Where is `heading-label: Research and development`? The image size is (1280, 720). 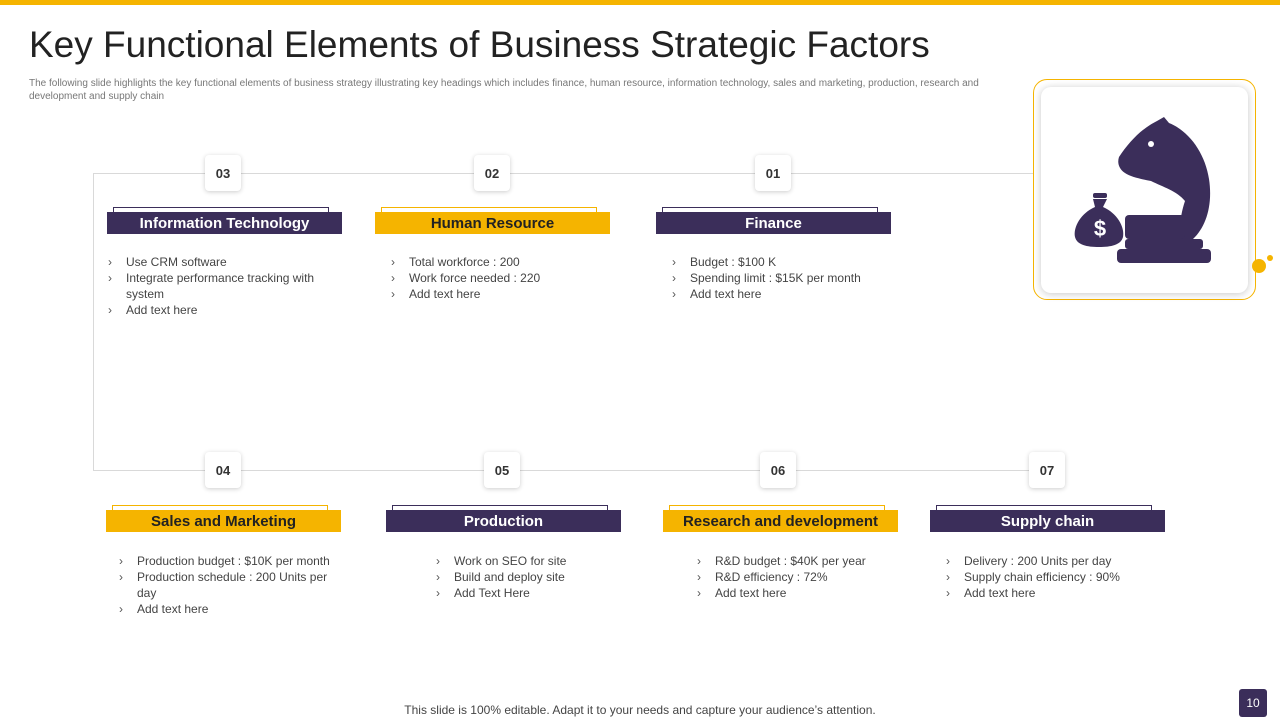
heading-label: Research and development is located at coordinates (780, 521).